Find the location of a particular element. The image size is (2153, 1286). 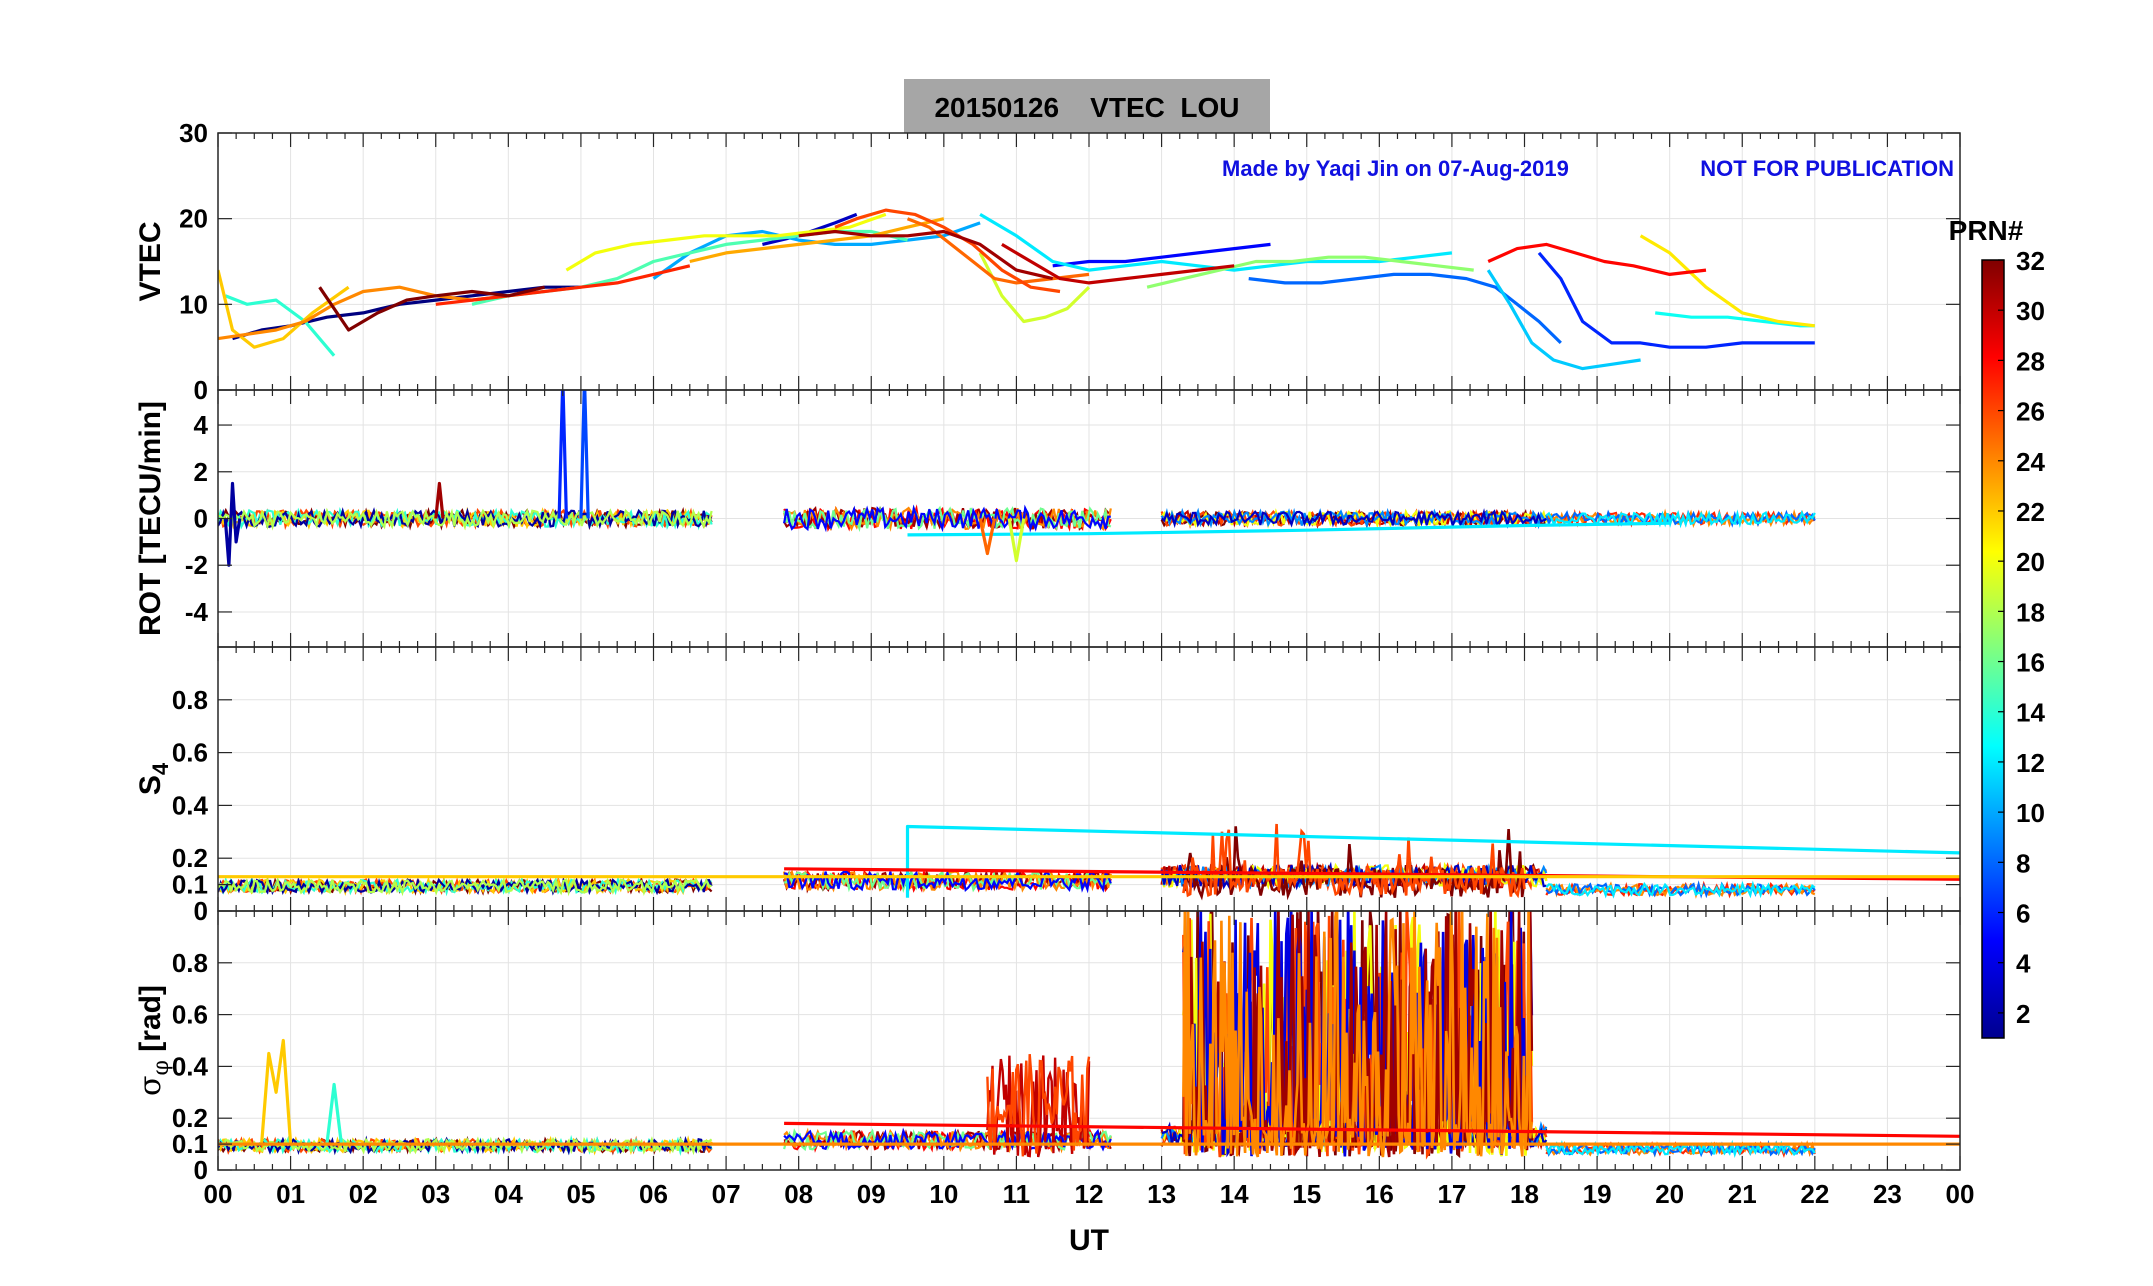

prn-20-line is located at coordinates (726, 242).